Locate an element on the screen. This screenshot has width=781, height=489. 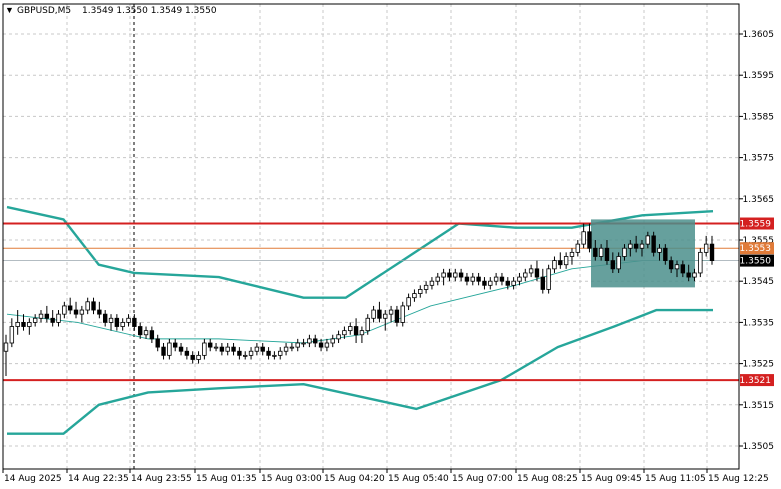
triangle-down-icon: ▼ is located at coordinates (9, 10).